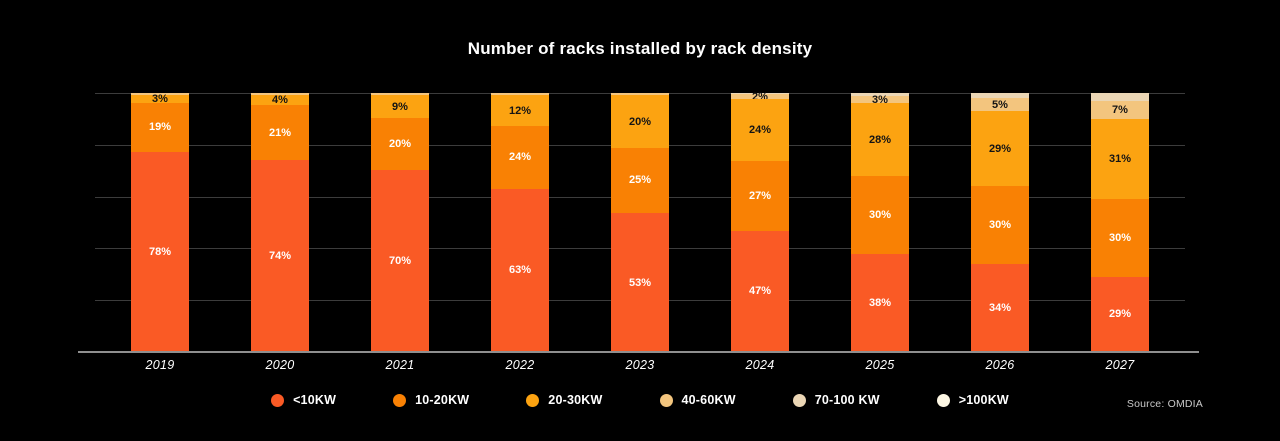 This screenshot has width=1280, height=441. What do you see at coordinates (708, 400) in the screenshot?
I see `legend-label: 40-60KW` at bounding box center [708, 400].